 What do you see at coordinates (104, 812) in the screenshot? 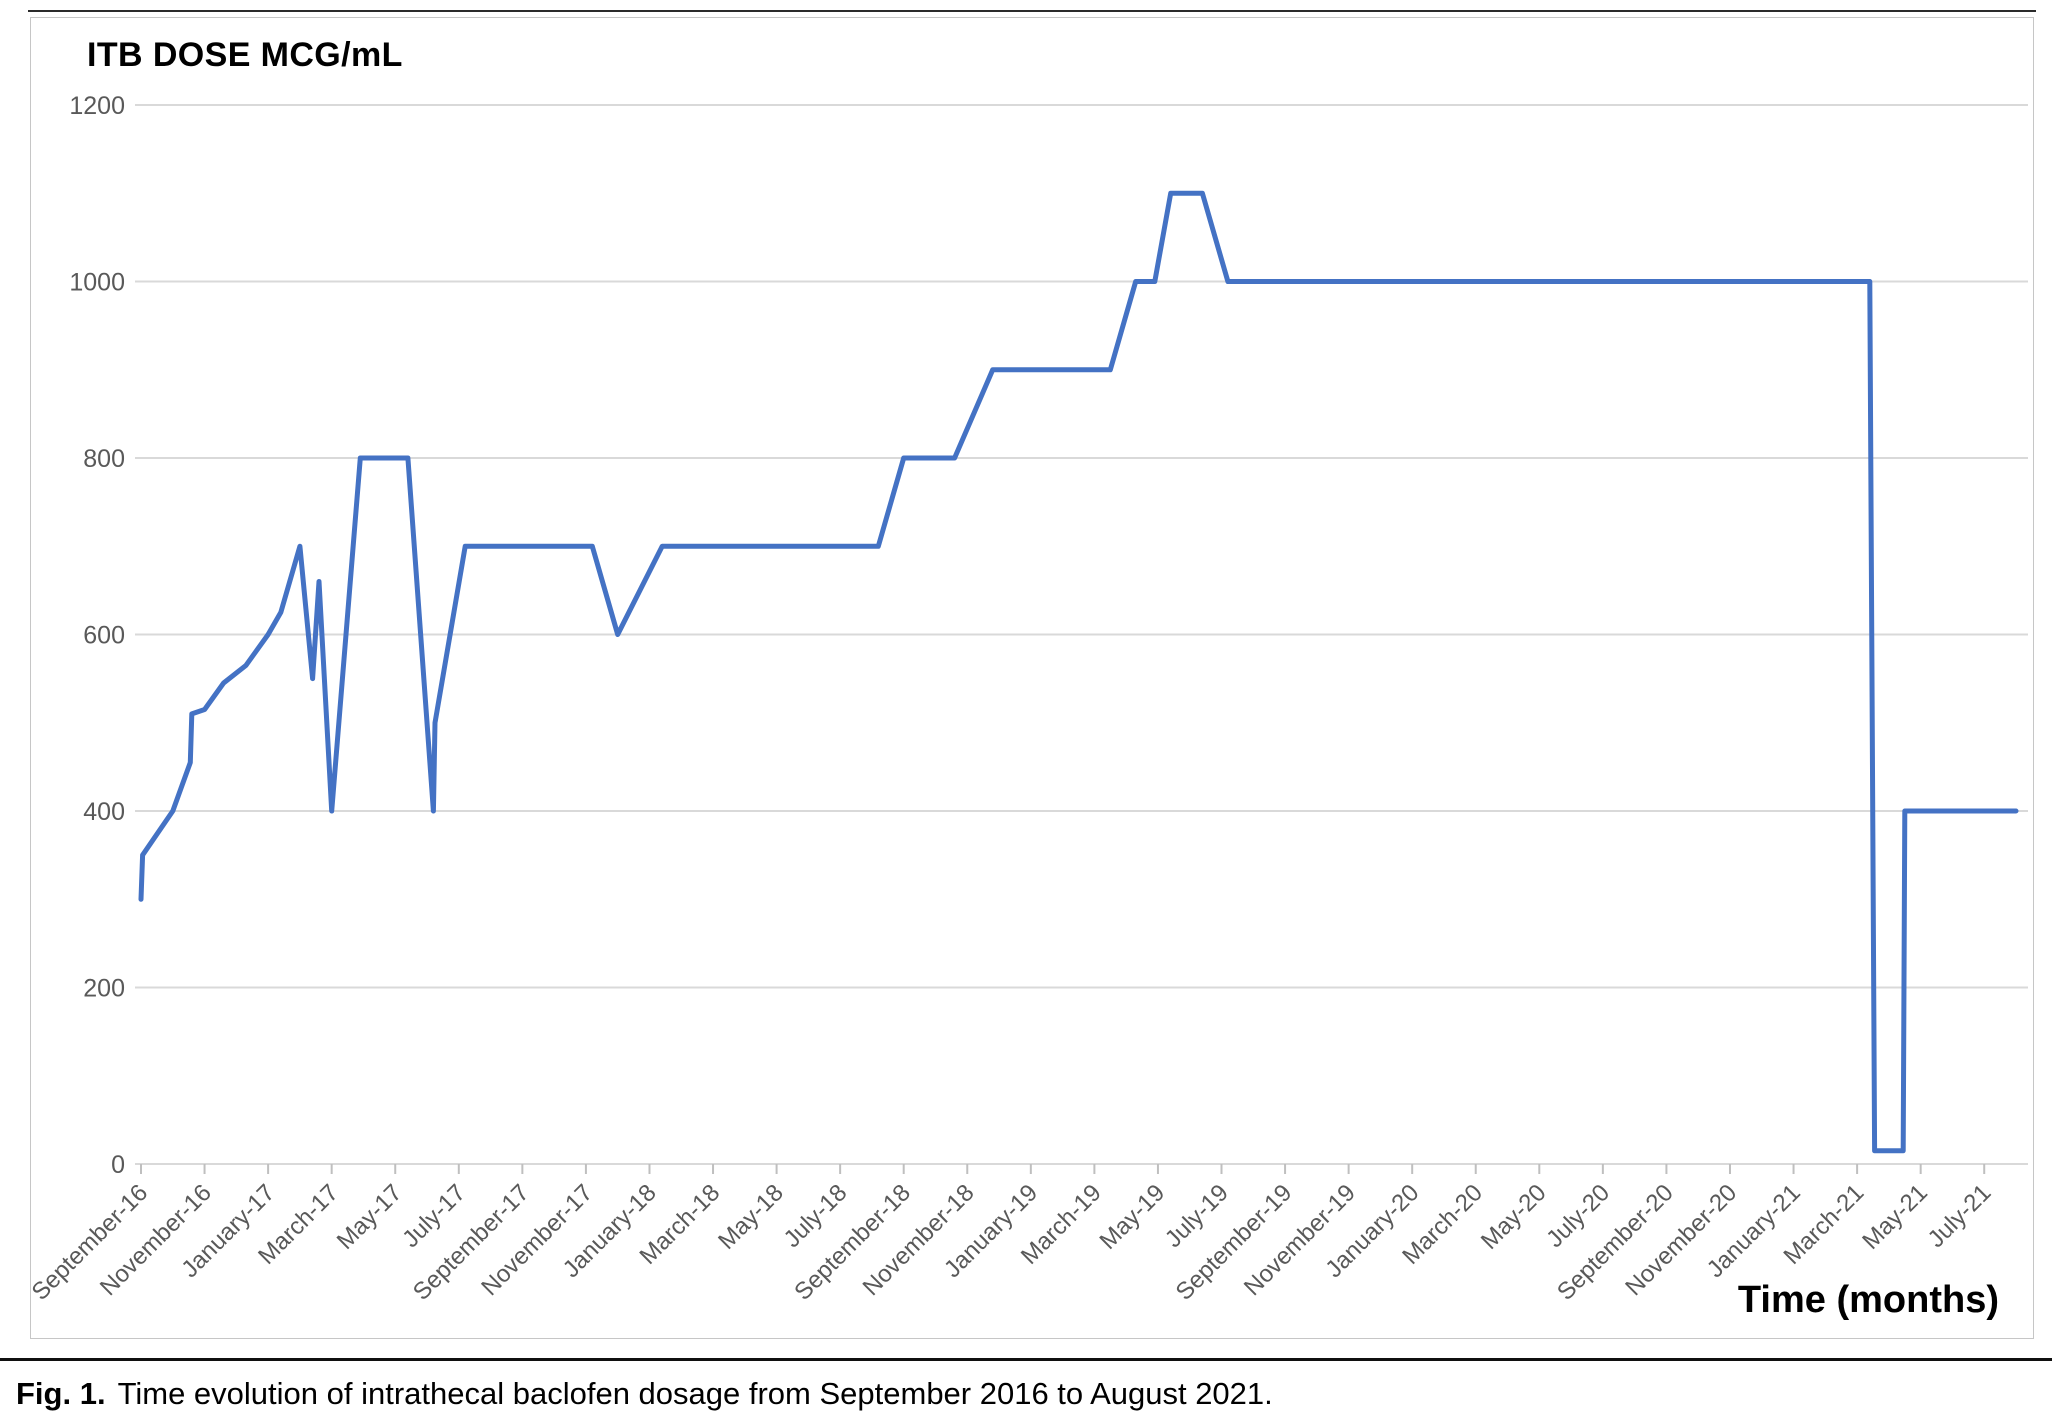
I see `y-tick-label: 400` at bounding box center [104, 812].